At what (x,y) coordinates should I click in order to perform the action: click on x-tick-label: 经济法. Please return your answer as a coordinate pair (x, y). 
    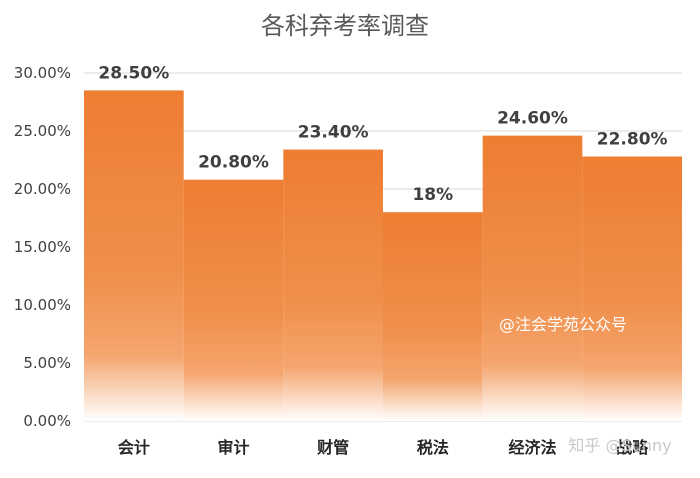
    Looking at the image, I should click on (532, 447).